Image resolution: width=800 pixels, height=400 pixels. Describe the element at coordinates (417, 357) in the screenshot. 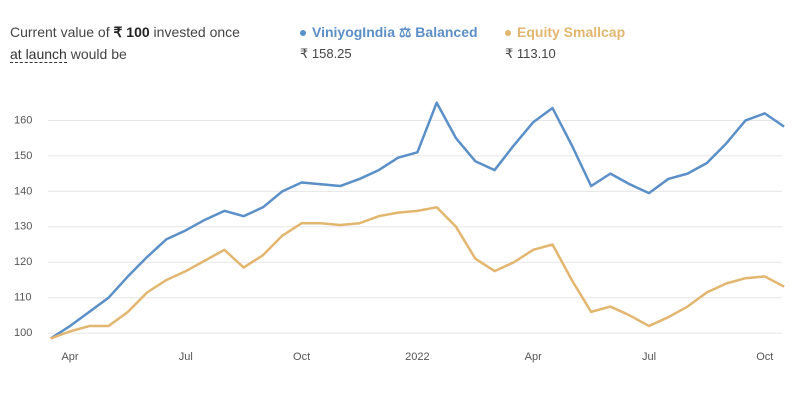

I see `x-tick-label: 2022` at that location.